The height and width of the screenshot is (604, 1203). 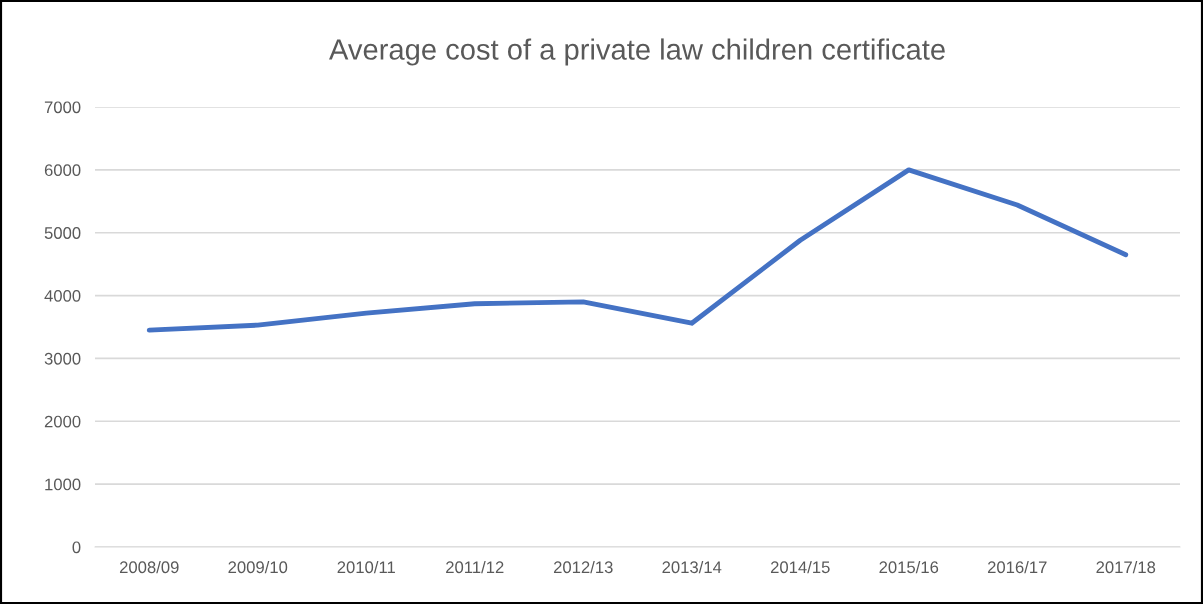 I want to click on x-tick-label: 2016/17, so click(x=1017, y=567).